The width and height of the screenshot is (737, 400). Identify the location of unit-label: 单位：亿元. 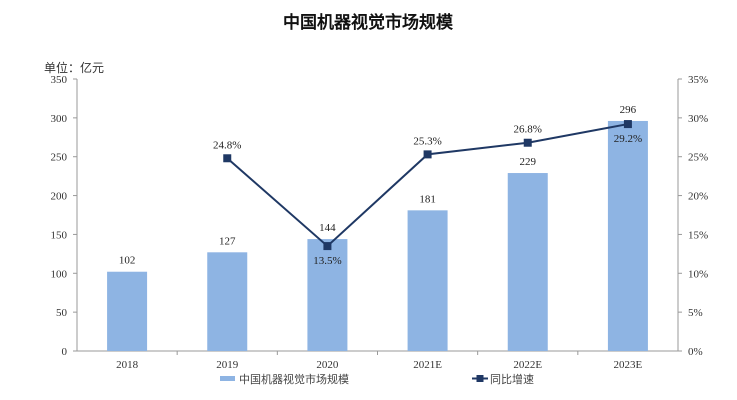
(74, 67).